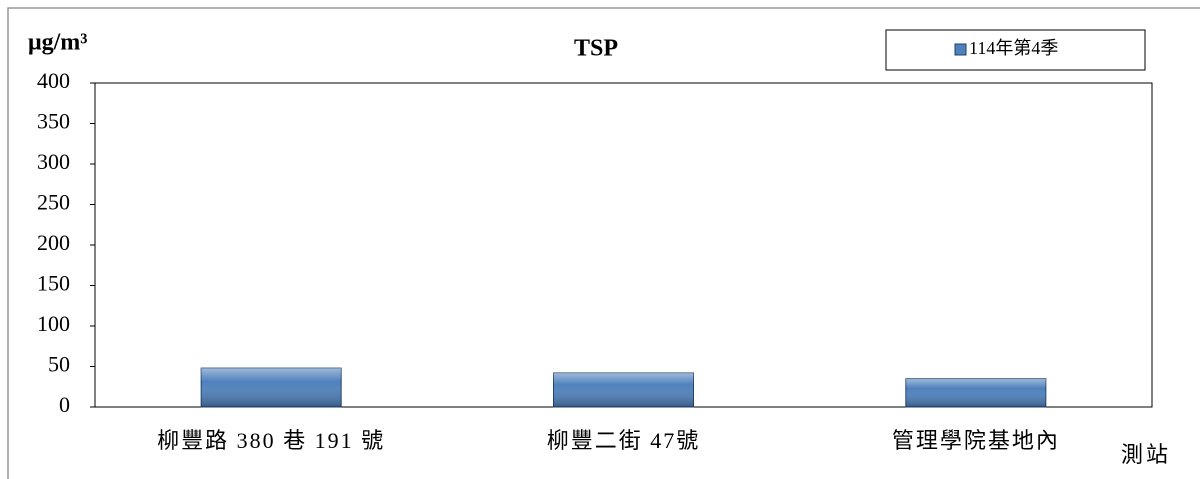  I want to click on y-tick-label: 100, so click(53, 323).